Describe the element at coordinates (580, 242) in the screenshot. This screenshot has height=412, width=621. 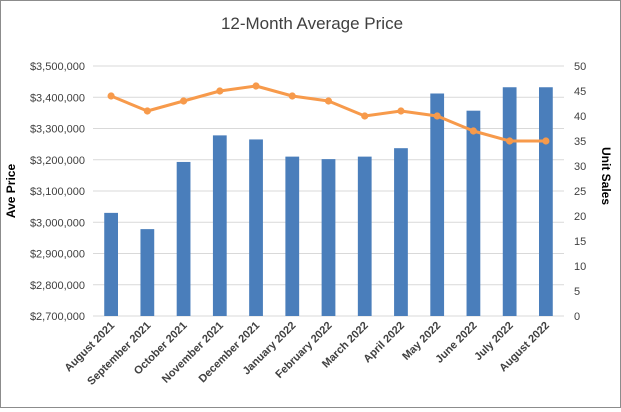
I see `y2-tick-label: 15` at that location.